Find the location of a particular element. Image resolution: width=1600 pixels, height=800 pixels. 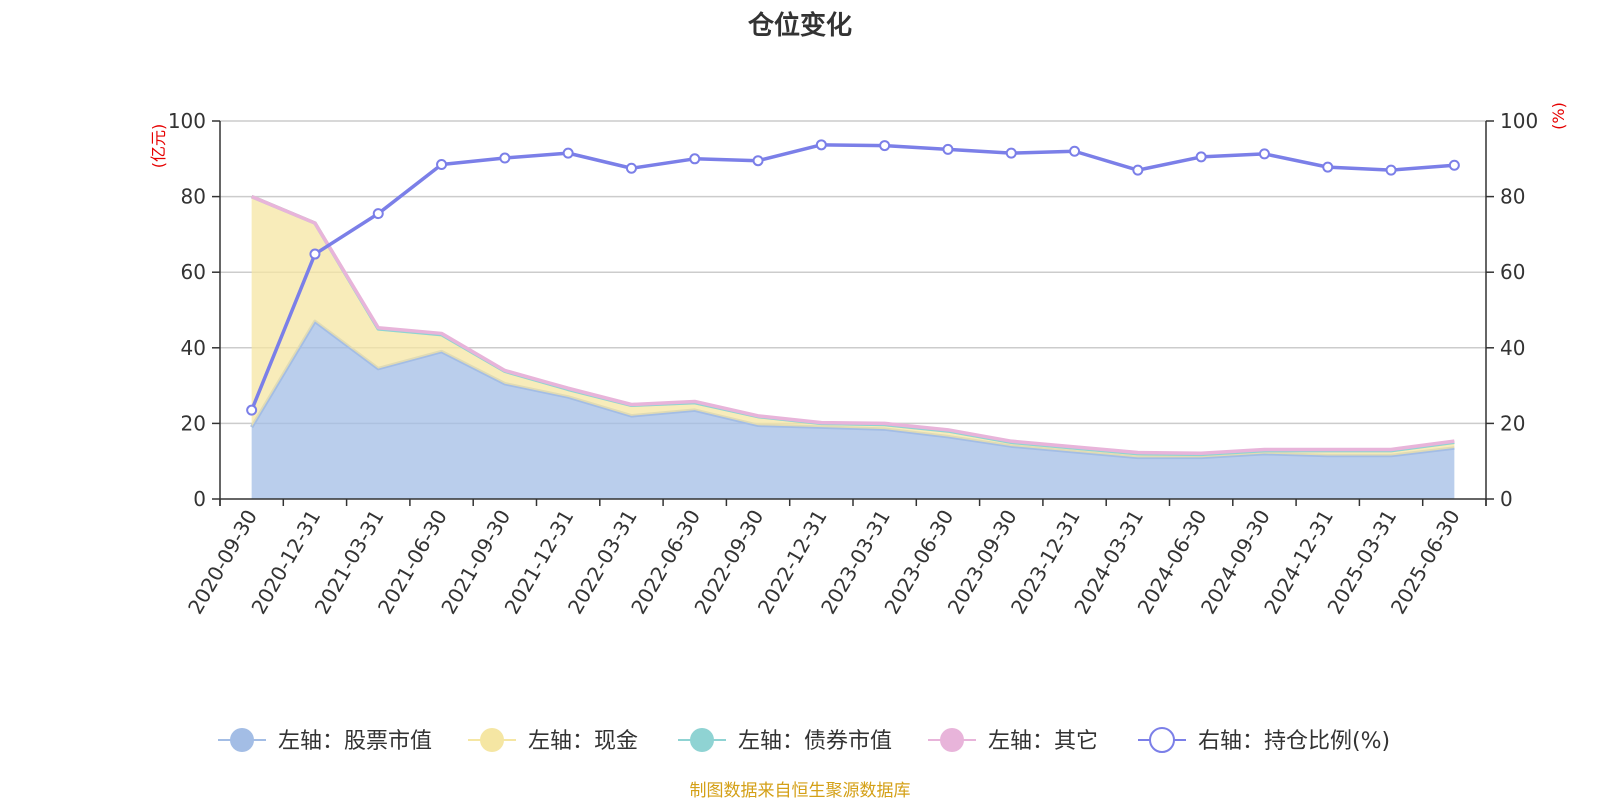

left-tick-label: 80 is located at coordinates (193, 197).